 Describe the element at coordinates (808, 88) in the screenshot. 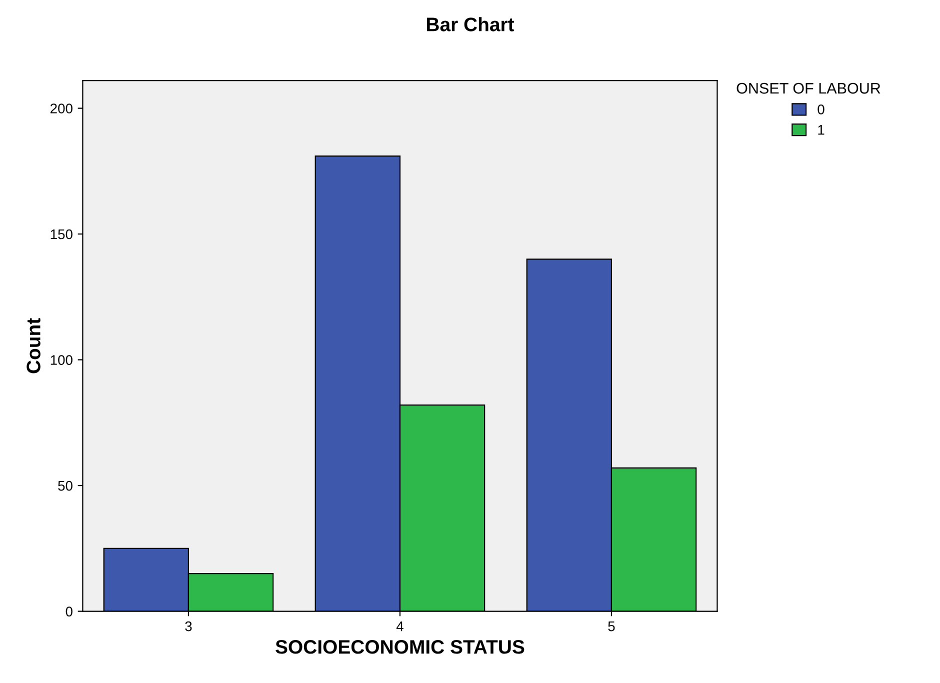

I see `legend-title: ONSET OF LABOUR` at that location.